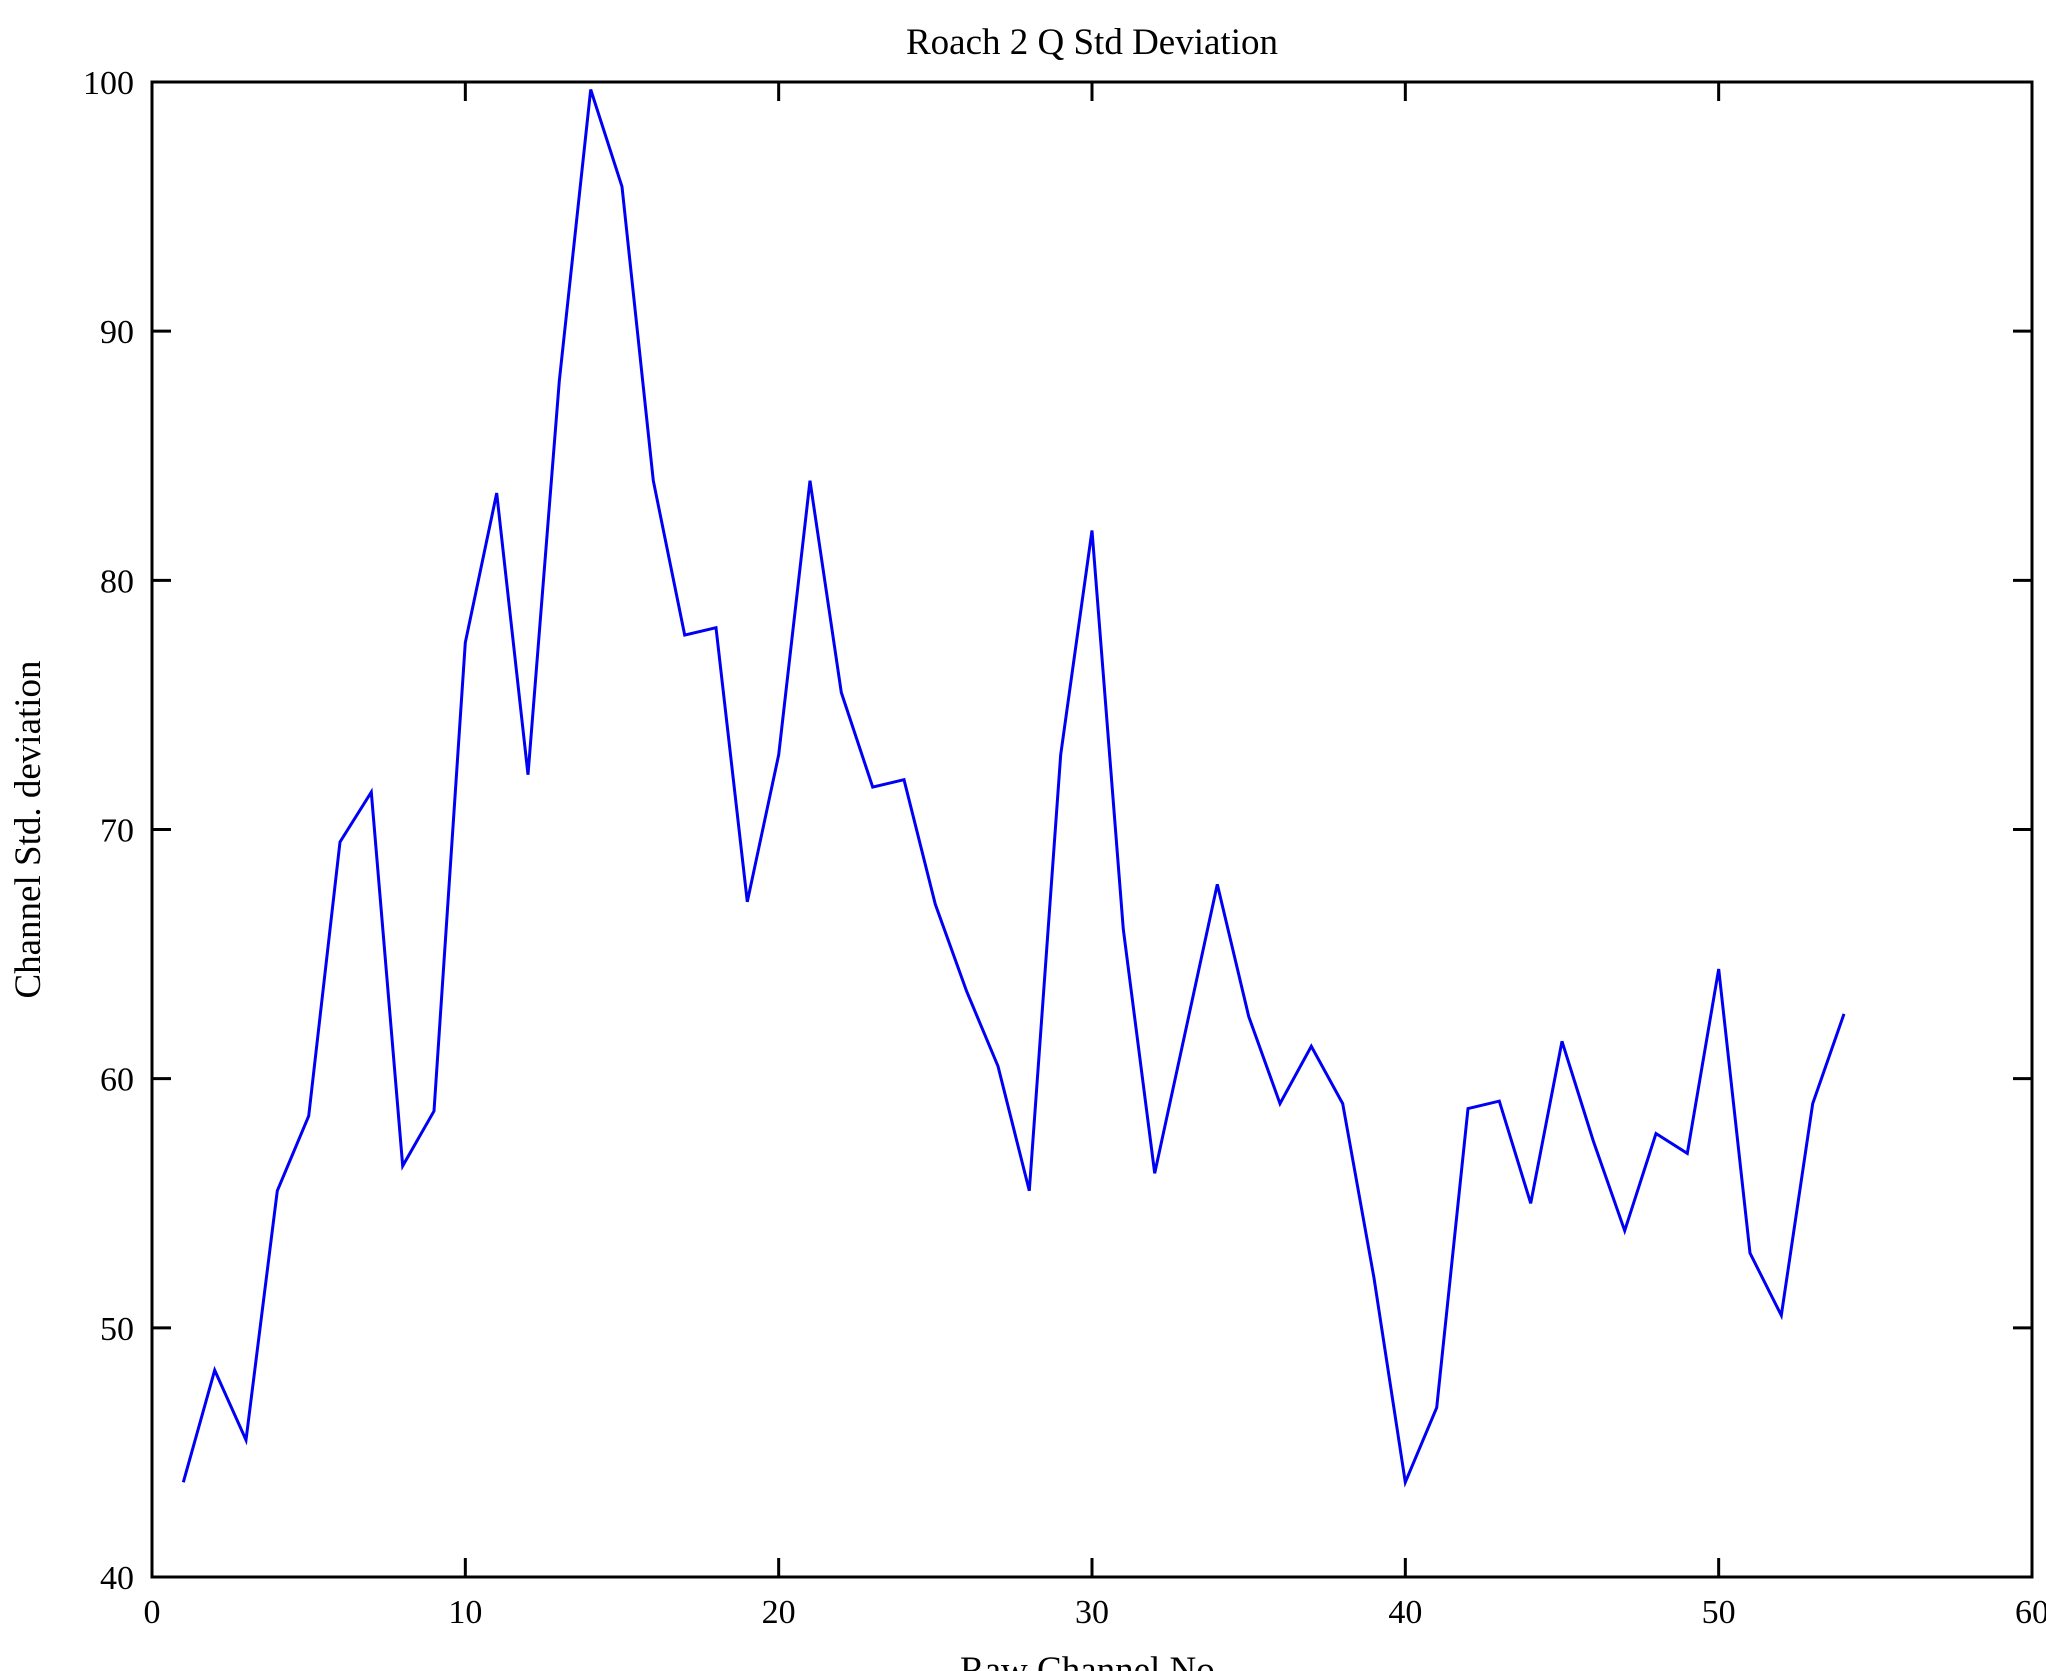 The width and height of the screenshot is (2046, 1671). What do you see at coordinates (1405, 1612) in the screenshot?
I see `x-tick-label: 40` at bounding box center [1405, 1612].